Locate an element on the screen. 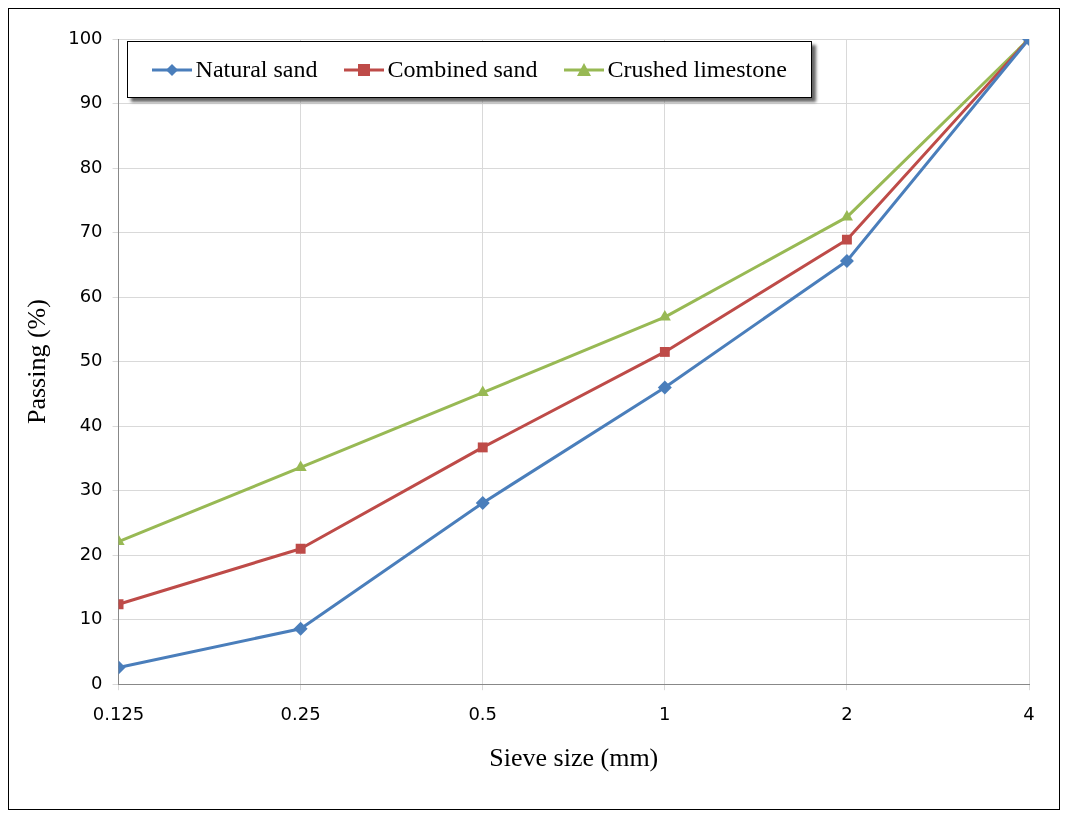 The image size is (1072, 819). y-tick-label: 0 is located at coordinates (97, 682).